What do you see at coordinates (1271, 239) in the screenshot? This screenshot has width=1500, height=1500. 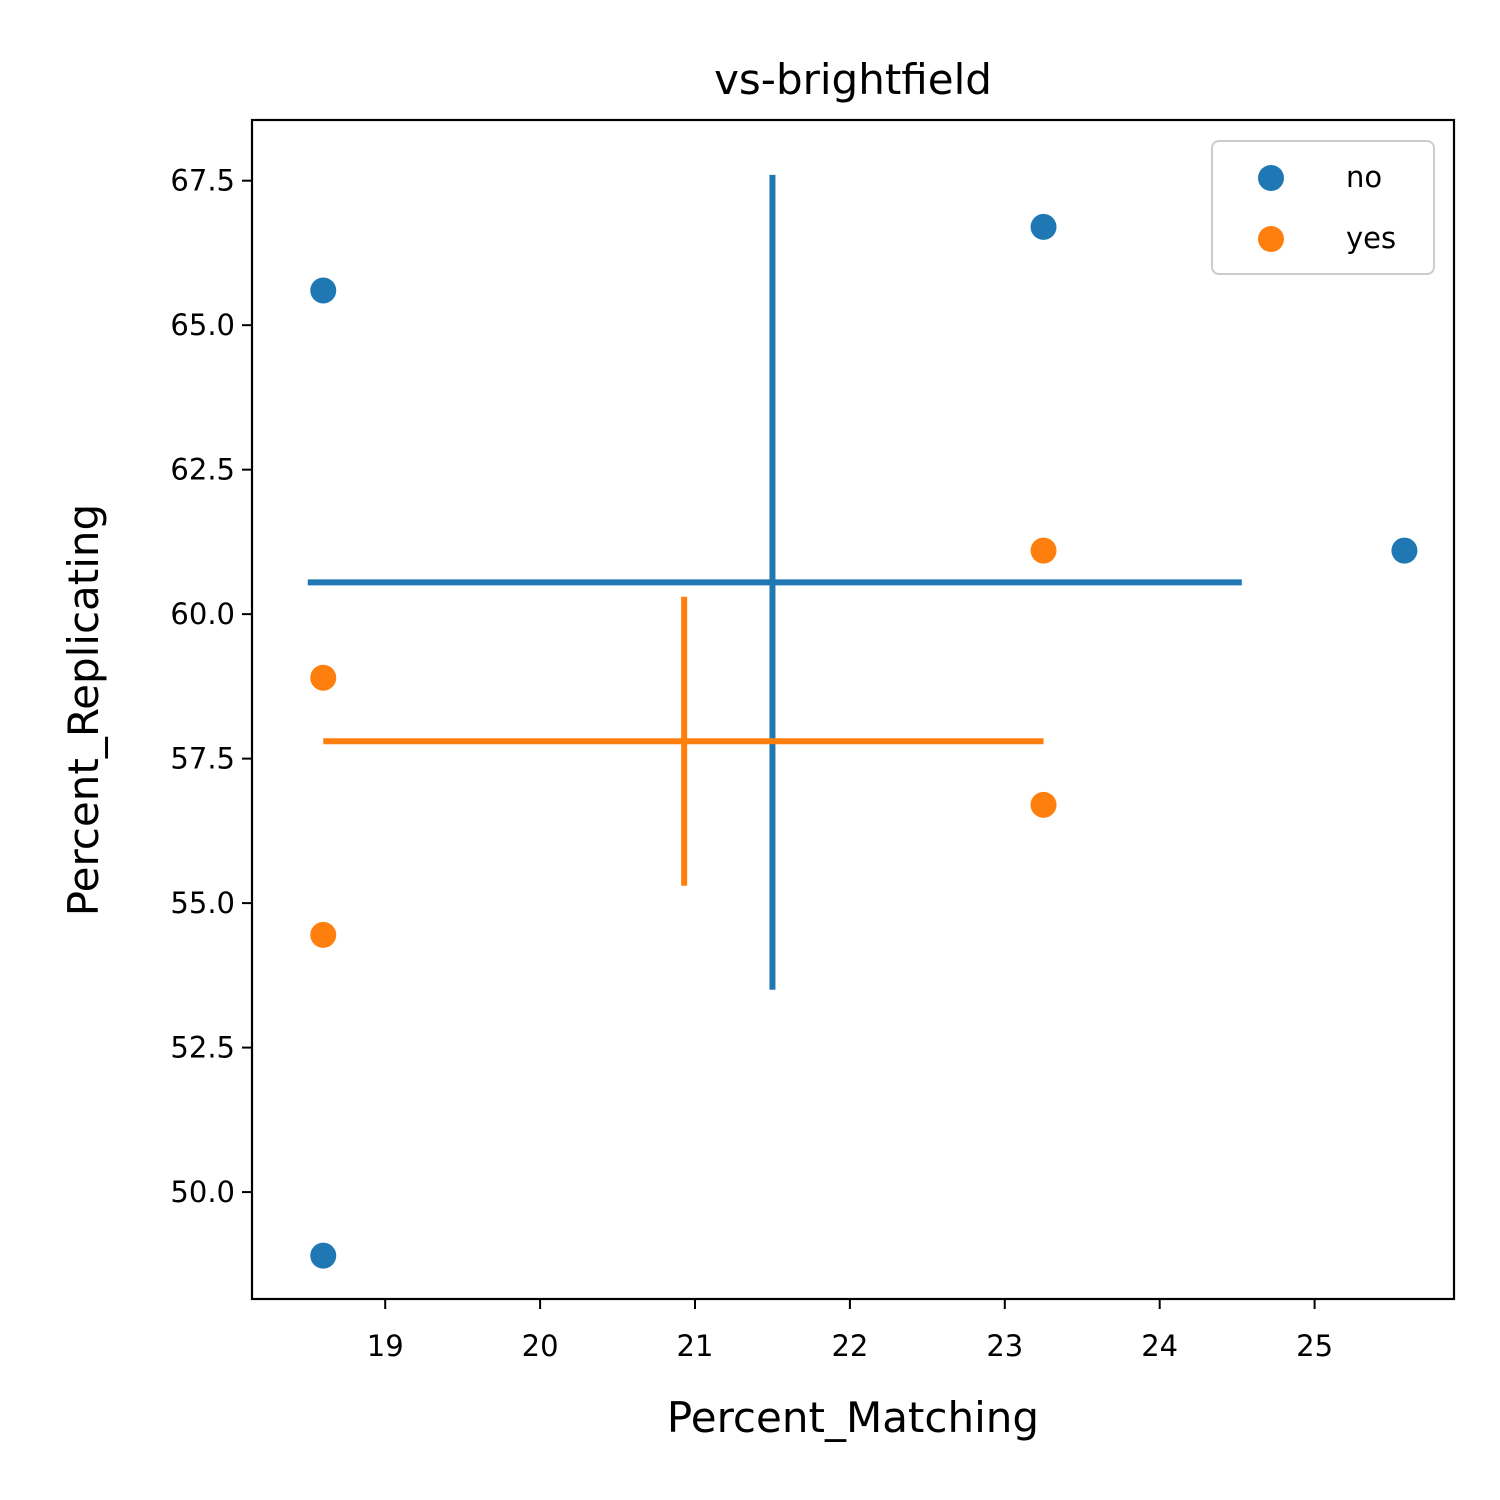 I see `legend-marker-yes` at bounding box center [1271, 239].